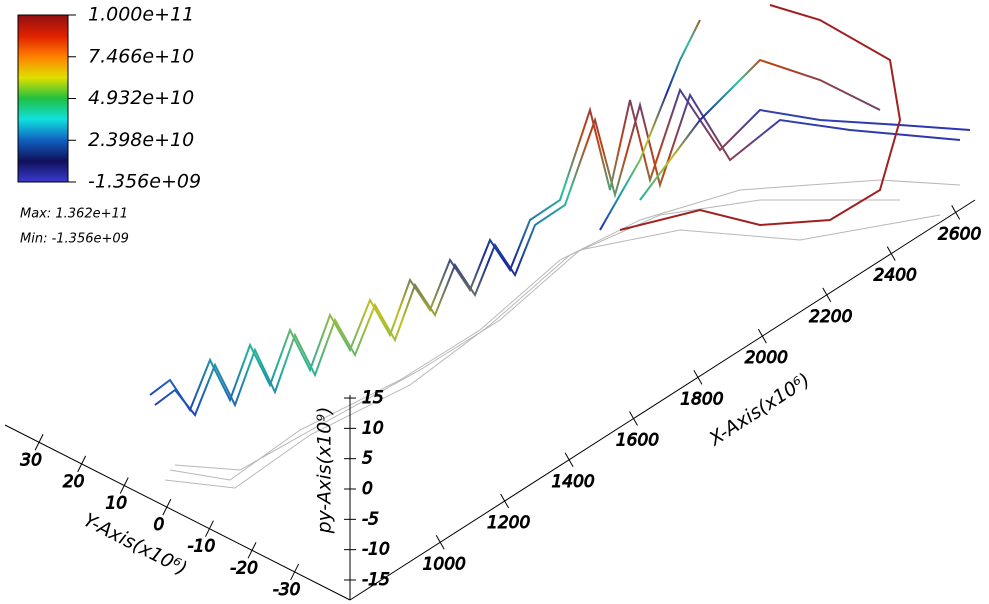  I want to click on x-axis-title: X-Axis(x10⁶), so click(759, 410).